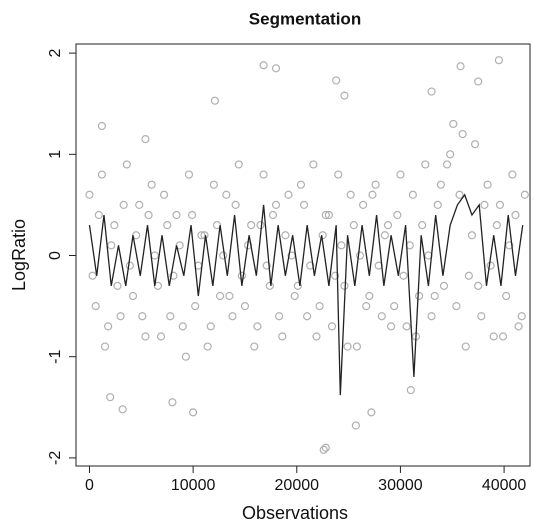  I want to click on x-tick-label: 20000, so click(297, 485).